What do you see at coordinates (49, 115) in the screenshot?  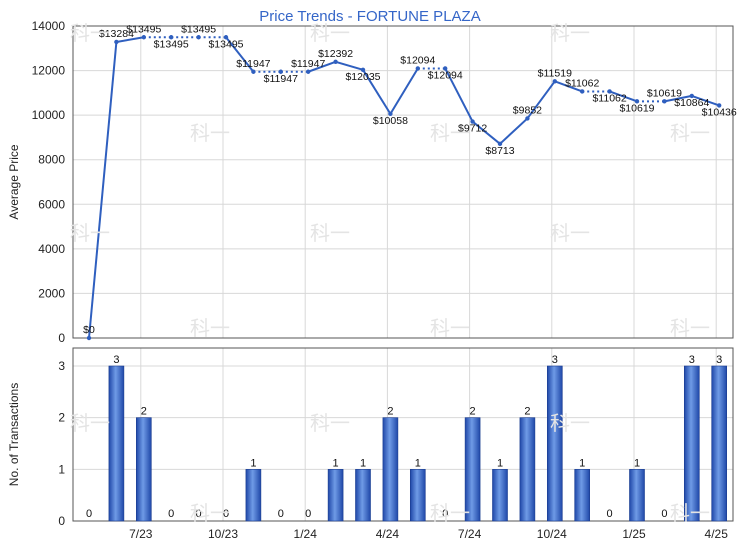 I see `y-tick-label: 10000` at bounding box center [49, 115].